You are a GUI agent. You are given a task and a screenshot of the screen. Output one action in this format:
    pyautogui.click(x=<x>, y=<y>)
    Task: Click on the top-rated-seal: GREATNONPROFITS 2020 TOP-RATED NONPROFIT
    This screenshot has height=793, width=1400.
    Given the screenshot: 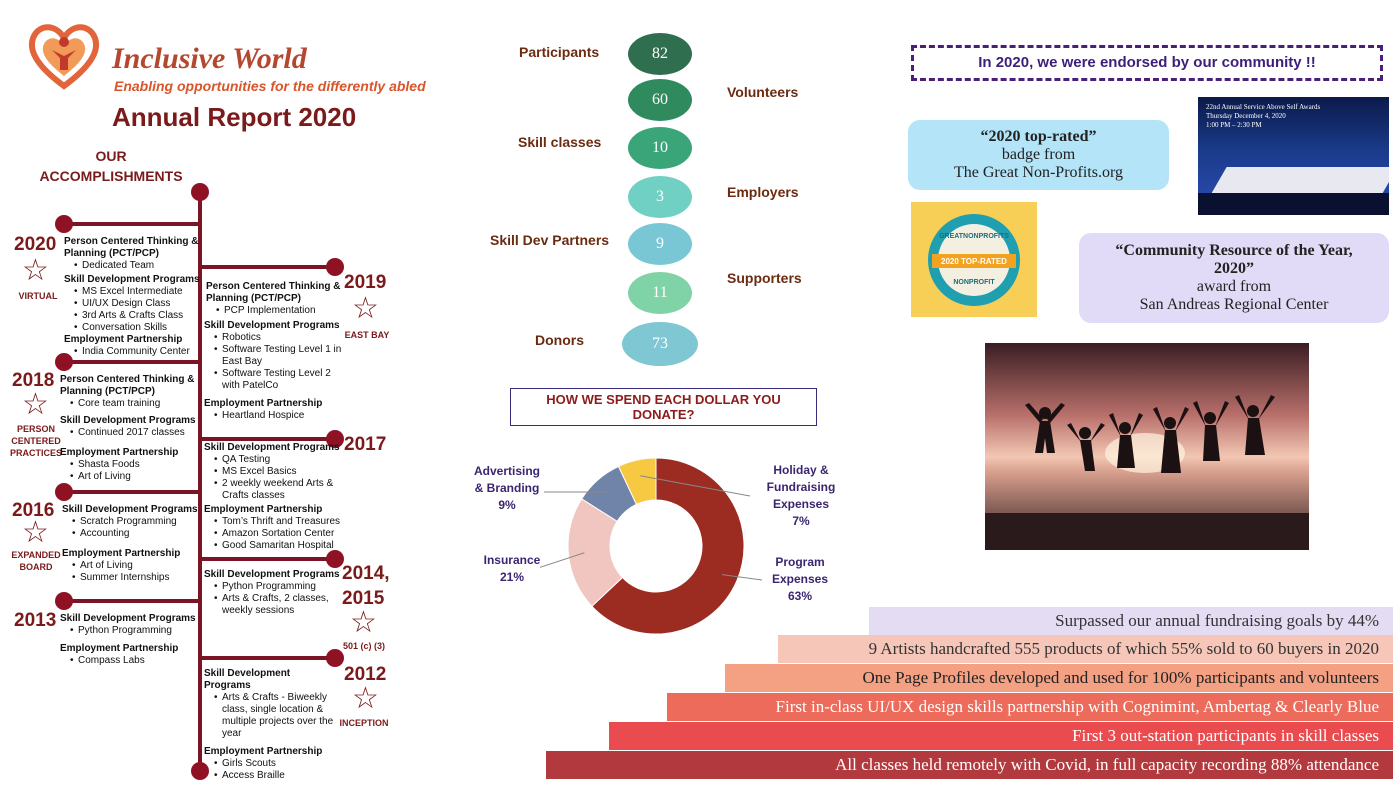 What is the action you would take?
    pyautogui.click(x=974, y=259)
    